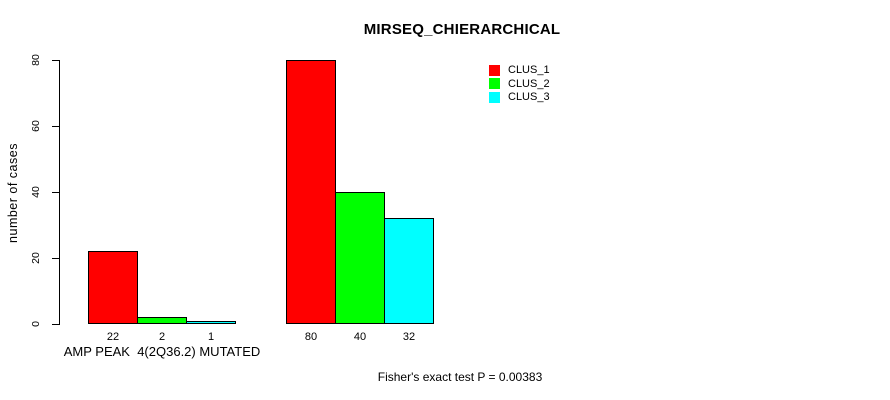 Image resolution: width=890 pixels, height=400 pixels. I want to click on legend-label: CLUS_3, so click(529, 97).